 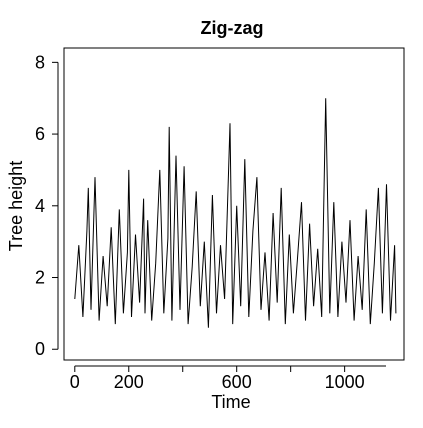 What do you see at coordinates (232, 28) in the screenshot?
I see `chart-title: Zig-zag` at bounding box center [232, 28].